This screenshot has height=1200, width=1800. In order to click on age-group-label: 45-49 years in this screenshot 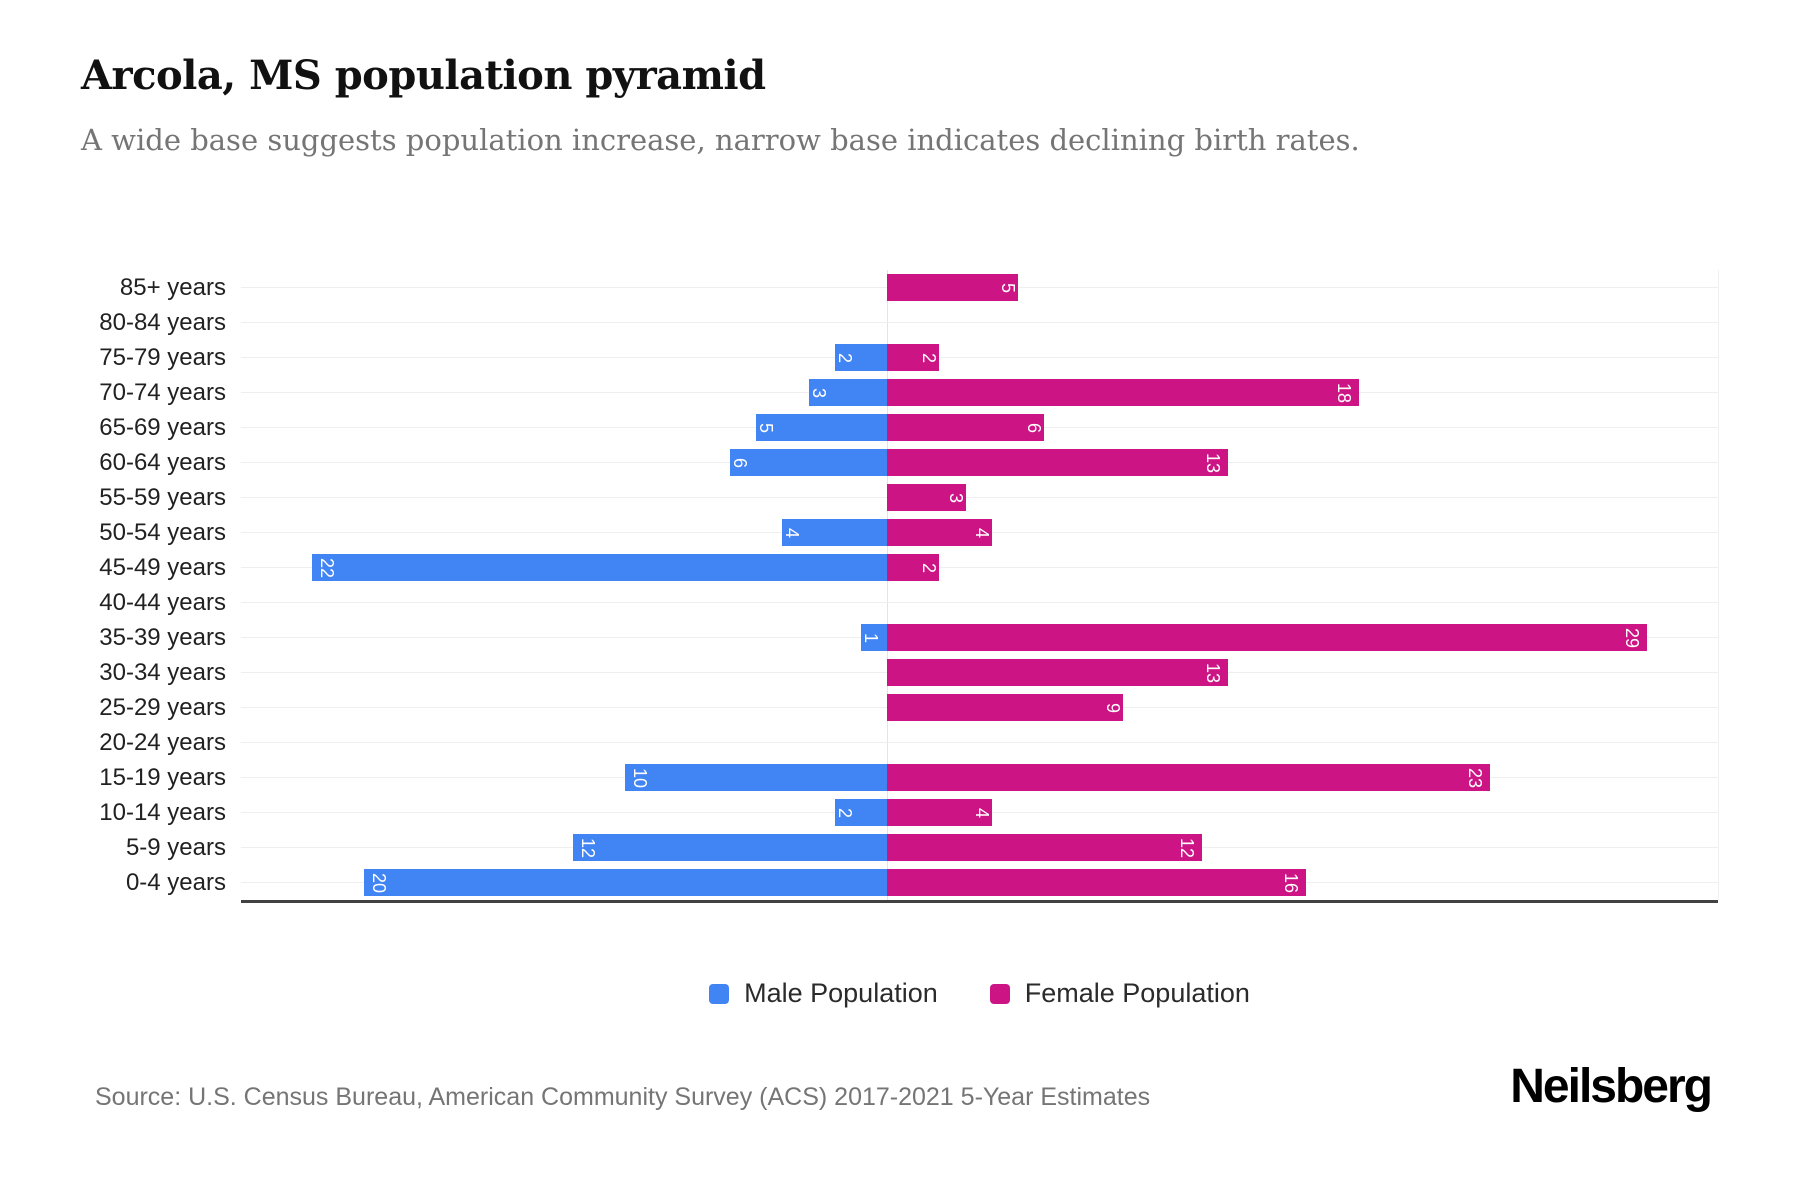, I will do `click(162, 567)`.